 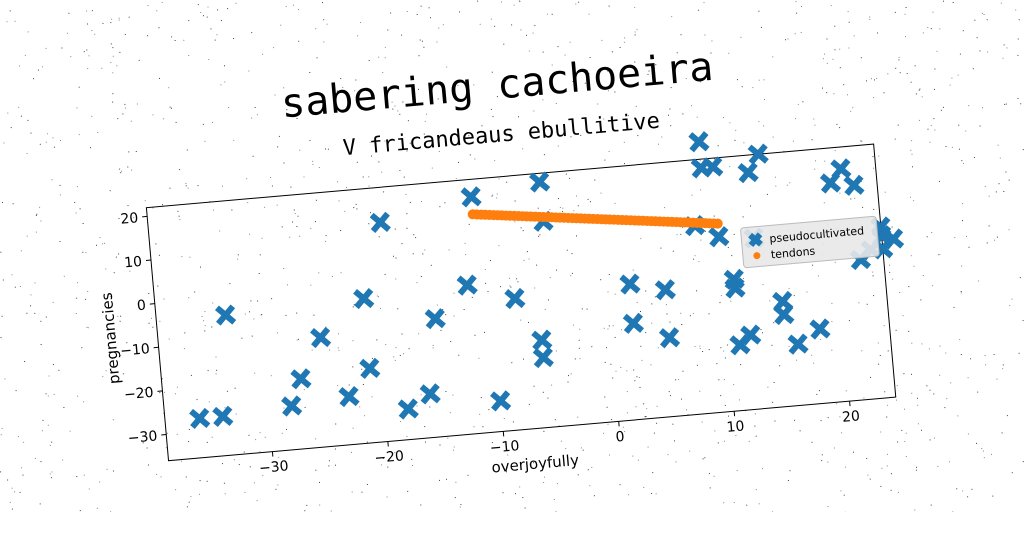 What do you see at coordinates (504, 447) in the screenshot?
I see `x-tick-label: −10` at bounding box center [504, 447].